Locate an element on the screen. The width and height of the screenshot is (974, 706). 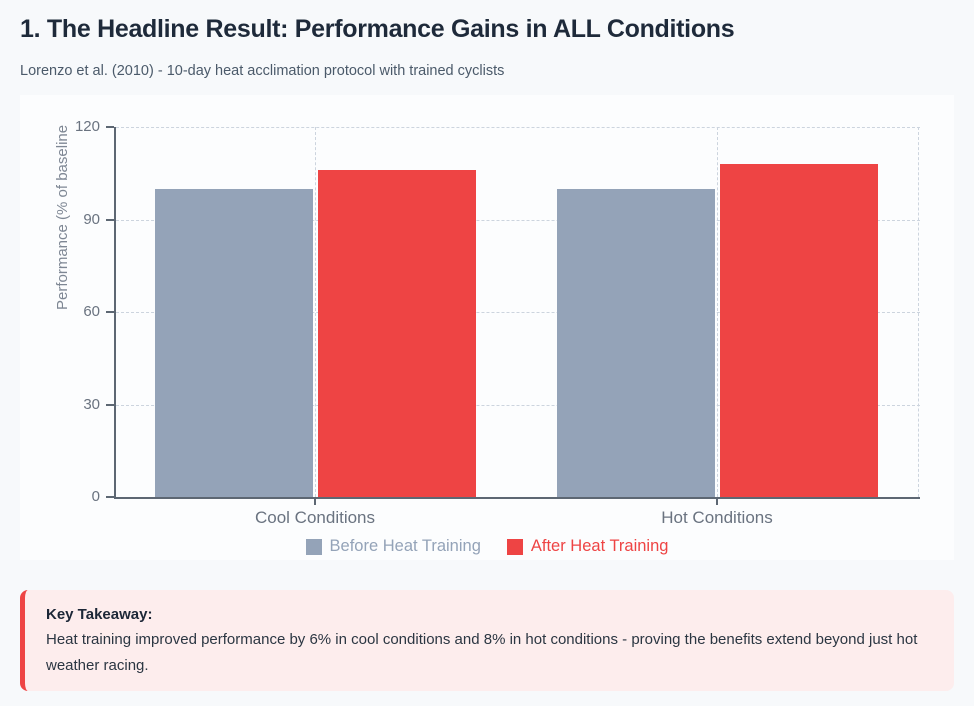
x-axis-line is located at coordinates (517, 498).